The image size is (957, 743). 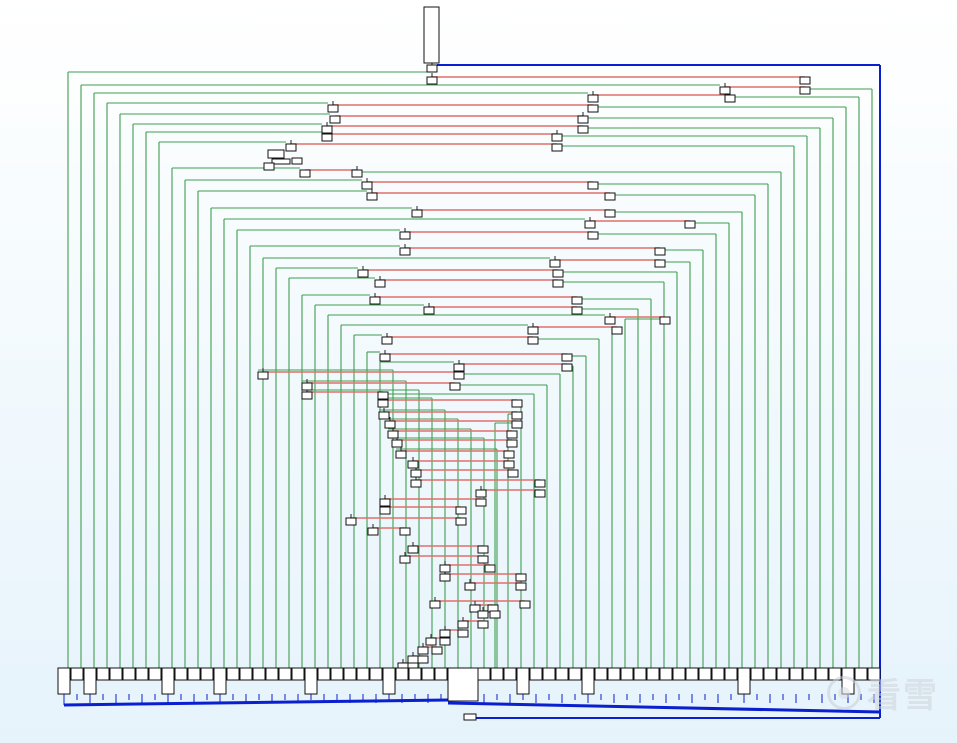 I want to click on merge-block, so click(x=463, y=684).